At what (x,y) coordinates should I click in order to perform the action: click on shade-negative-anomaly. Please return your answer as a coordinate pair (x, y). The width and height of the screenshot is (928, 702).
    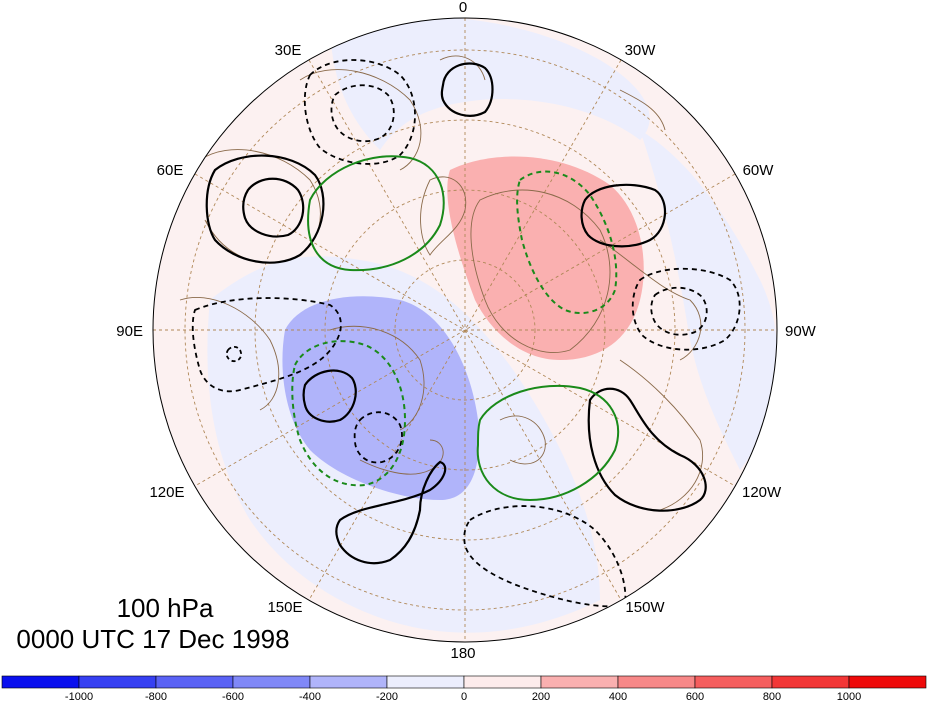
    Looking at the image, I should click on (381, 398).